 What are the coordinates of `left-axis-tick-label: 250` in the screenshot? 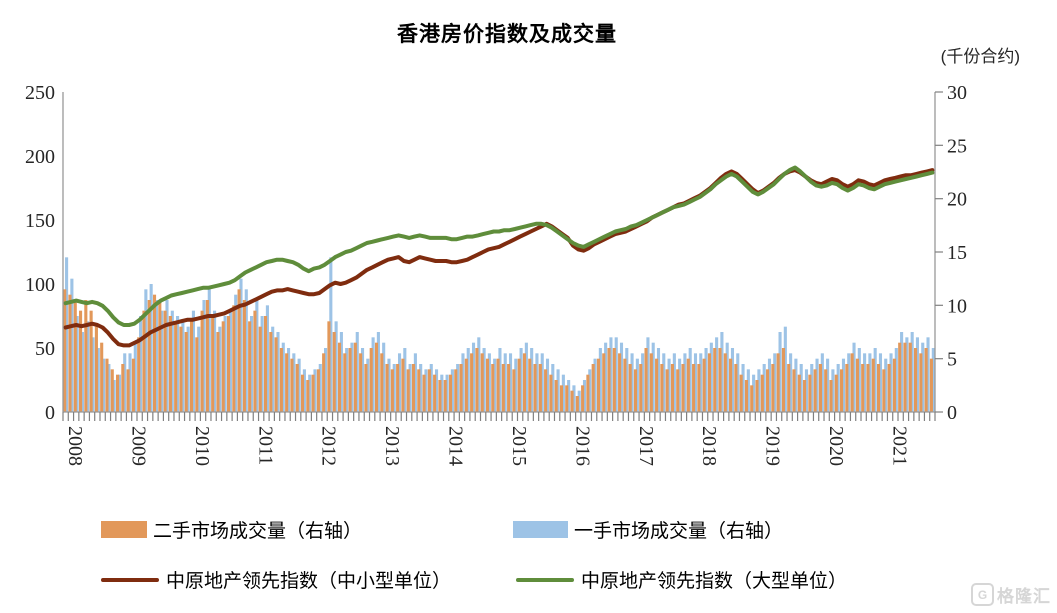 It's located at (40, 93).